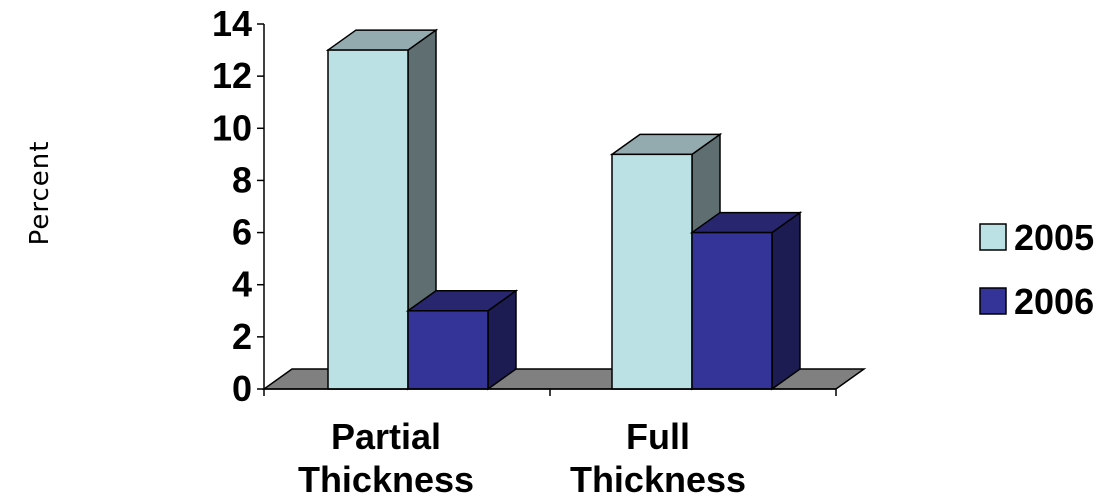  I want to click on y-axis: 0 2 4 6 8 10 12 14, so click(238, 206).